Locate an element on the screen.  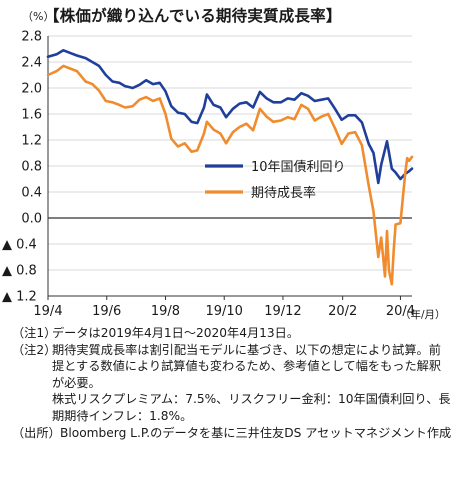
x-tick-label: 19/6 is located at coordinates (106, 311).